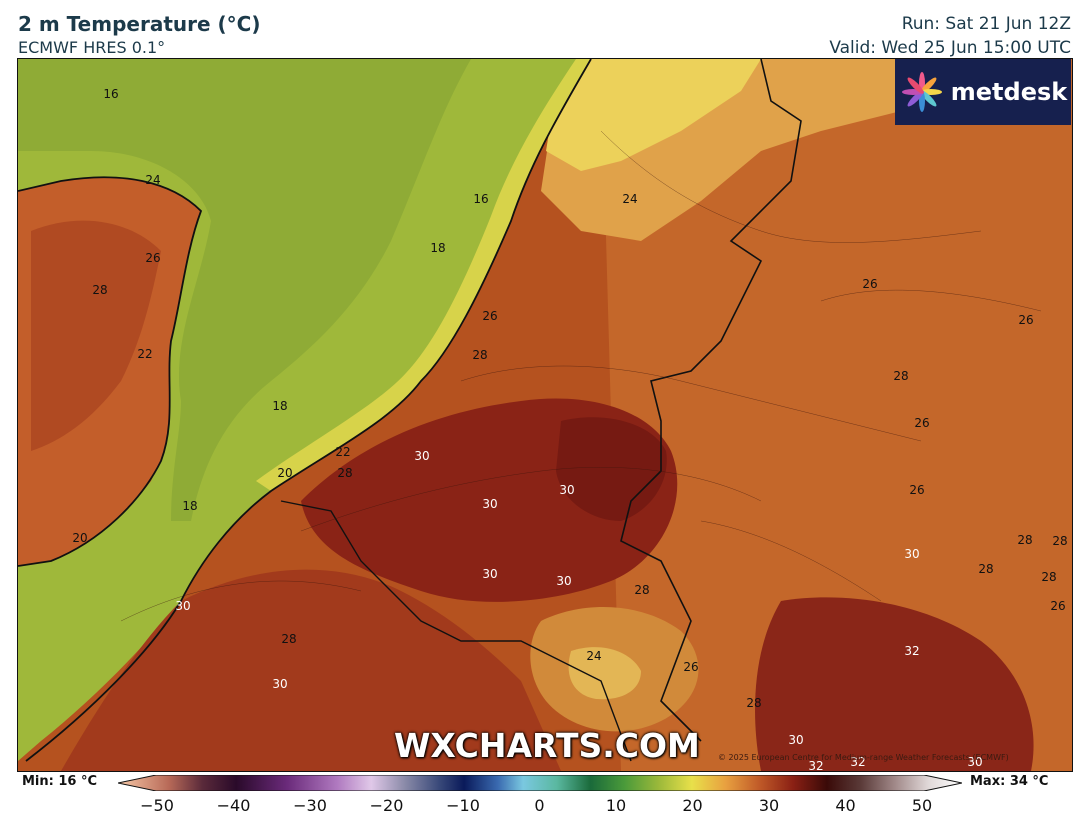  I want to click on colorbar-min-label: Min: 16 °C, so click(60, 781).